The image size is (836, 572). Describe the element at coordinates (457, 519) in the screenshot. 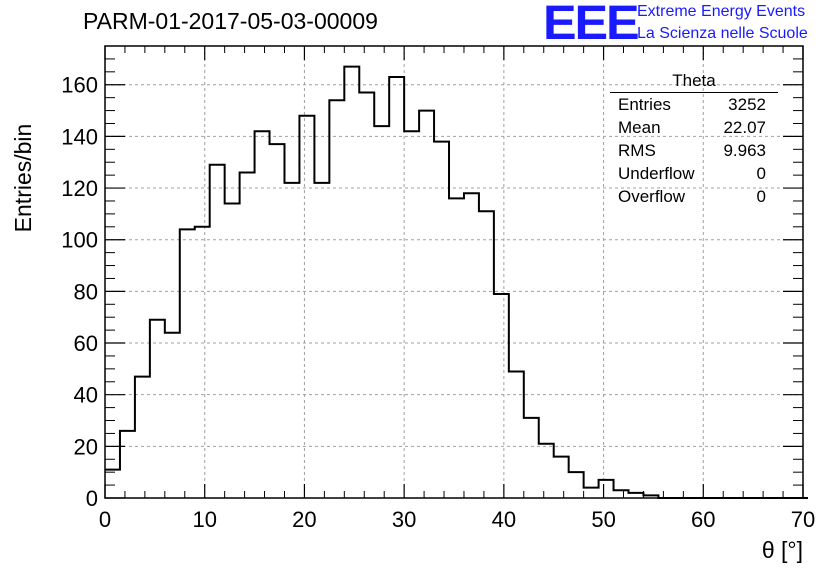

I see `x-tick-labels: 0 10 20 30 40 50 60 70` at that location.